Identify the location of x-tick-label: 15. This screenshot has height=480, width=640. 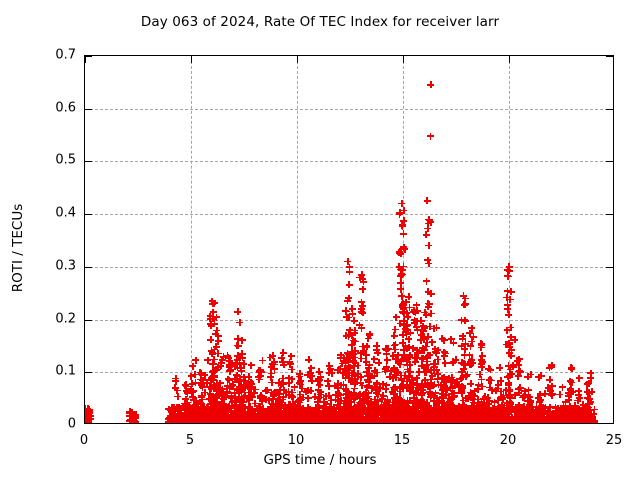
(402, 440).